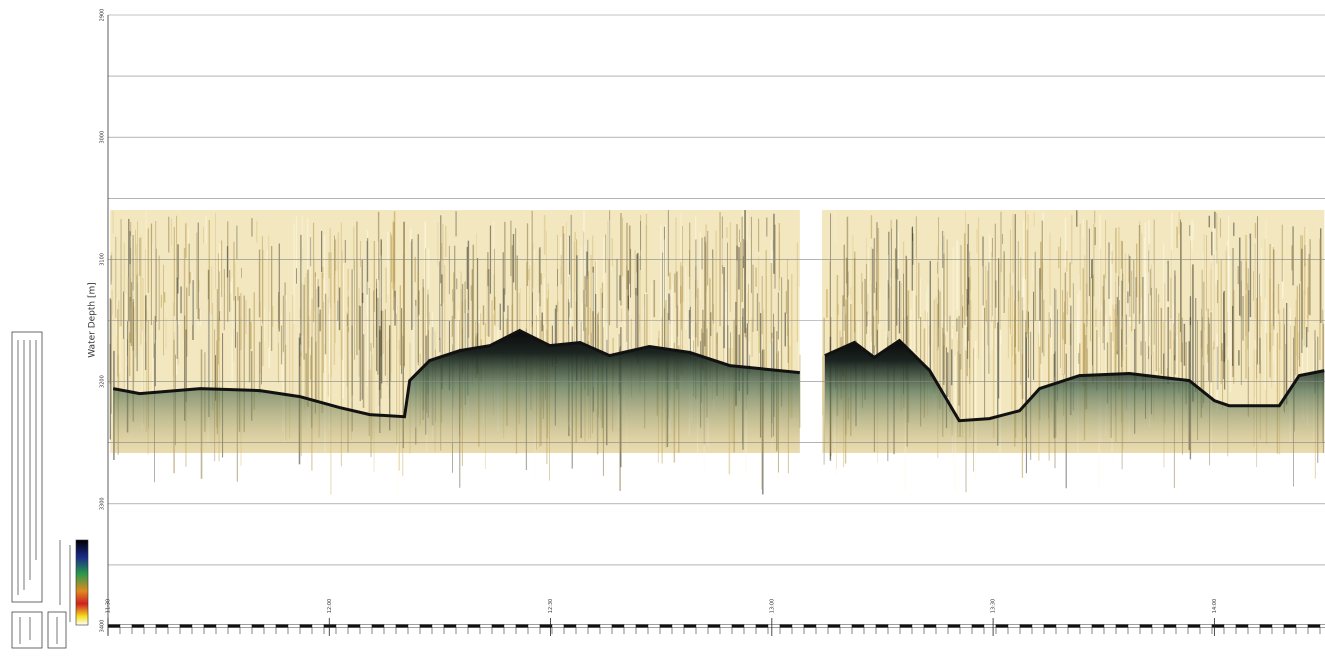 This screenshot has width=1325, height=658. I want to click on x-tick-label: 14:00, so click(1215, 606).